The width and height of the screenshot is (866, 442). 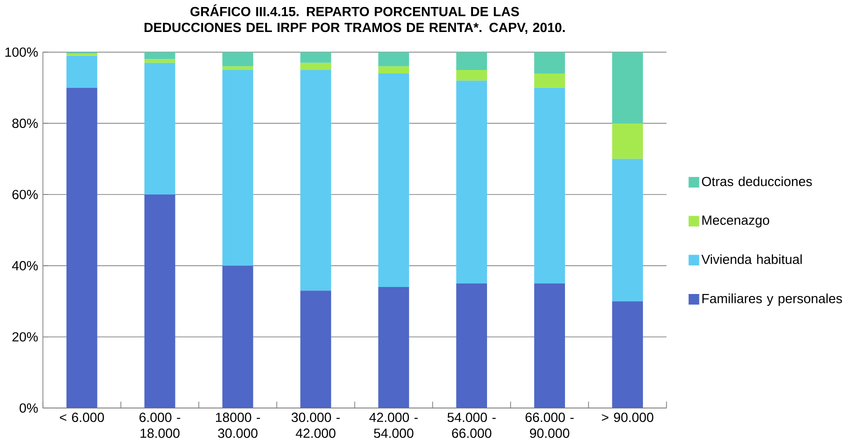 What do you see at coordinates (29, 408) in the screenshot?
I see `y-tick-label: 0%` at bounding box center [29, 408].